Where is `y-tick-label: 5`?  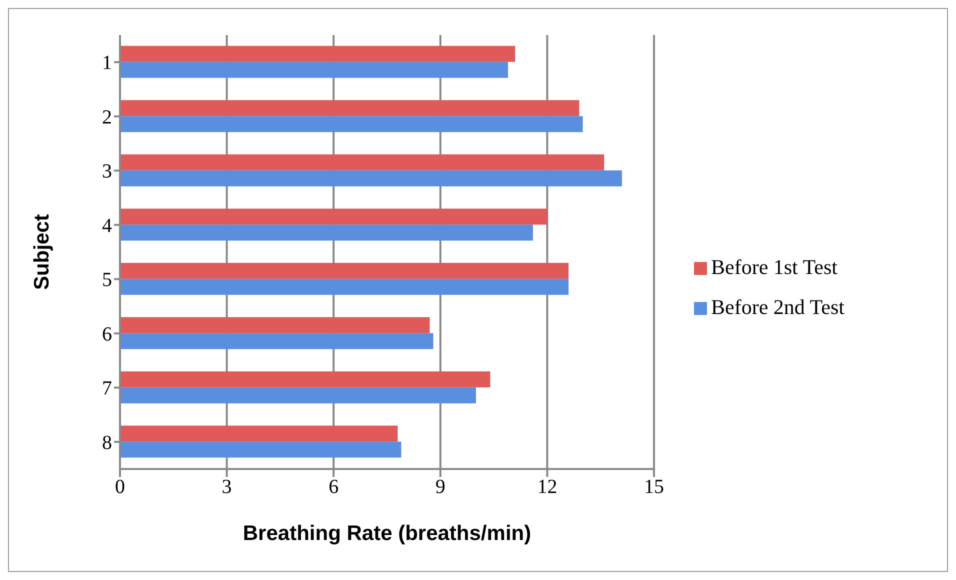
y-tick-label: 5 is located at coordinates (107, 280).